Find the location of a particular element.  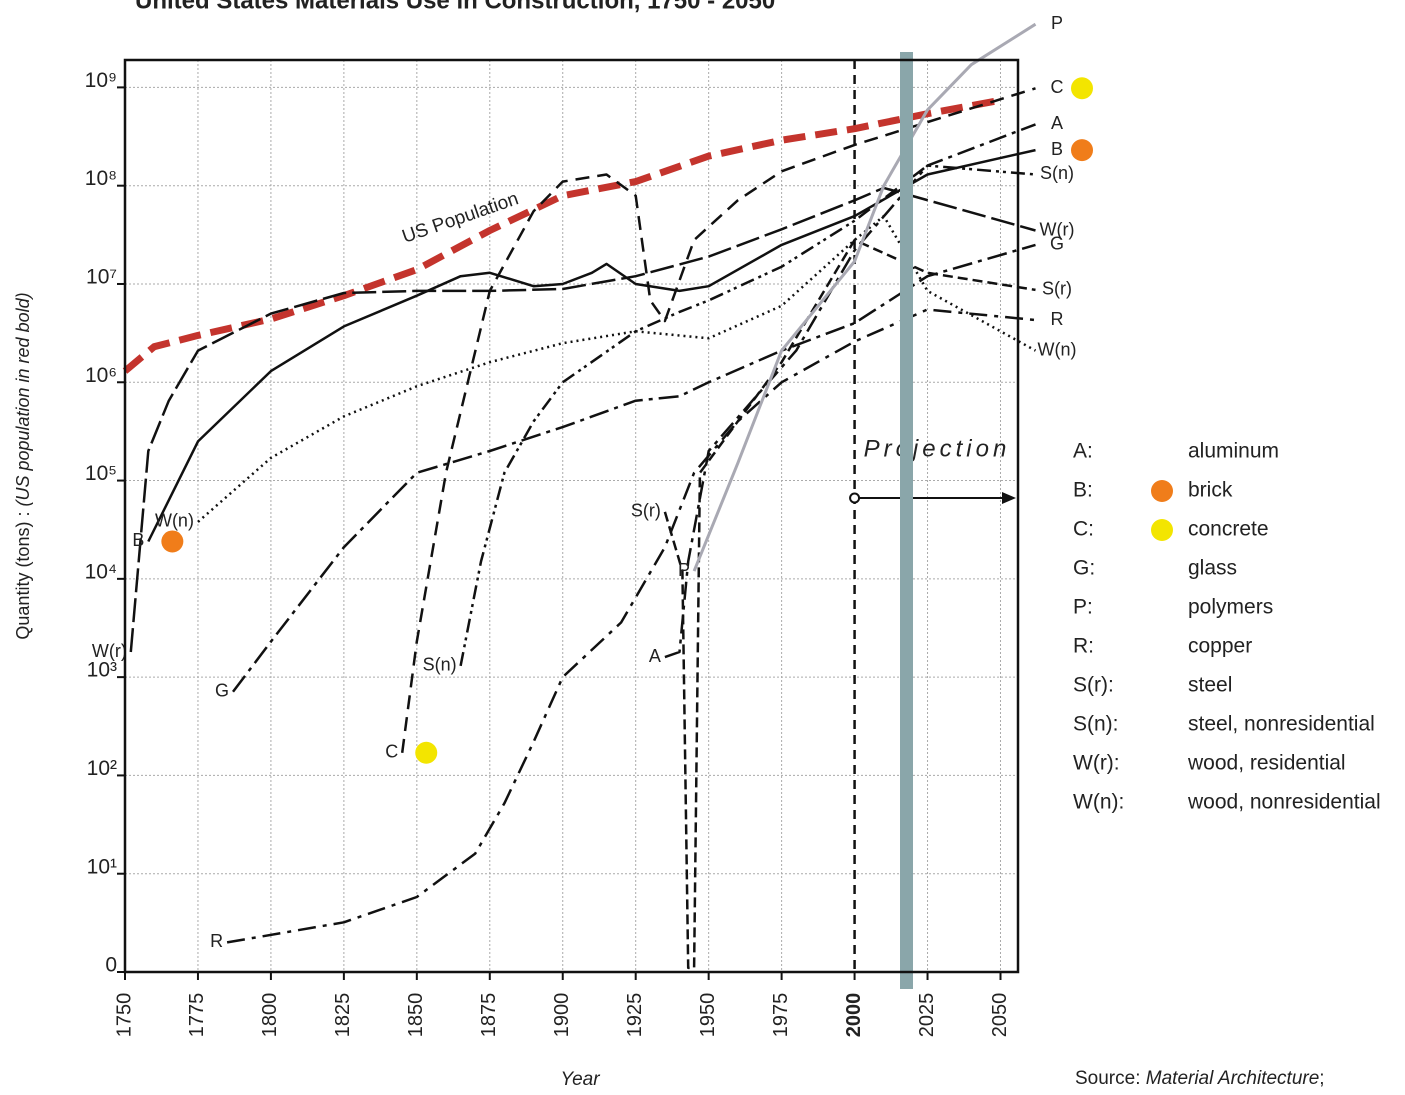

series-start-label: S(r) is located at coordinates (646, 511).